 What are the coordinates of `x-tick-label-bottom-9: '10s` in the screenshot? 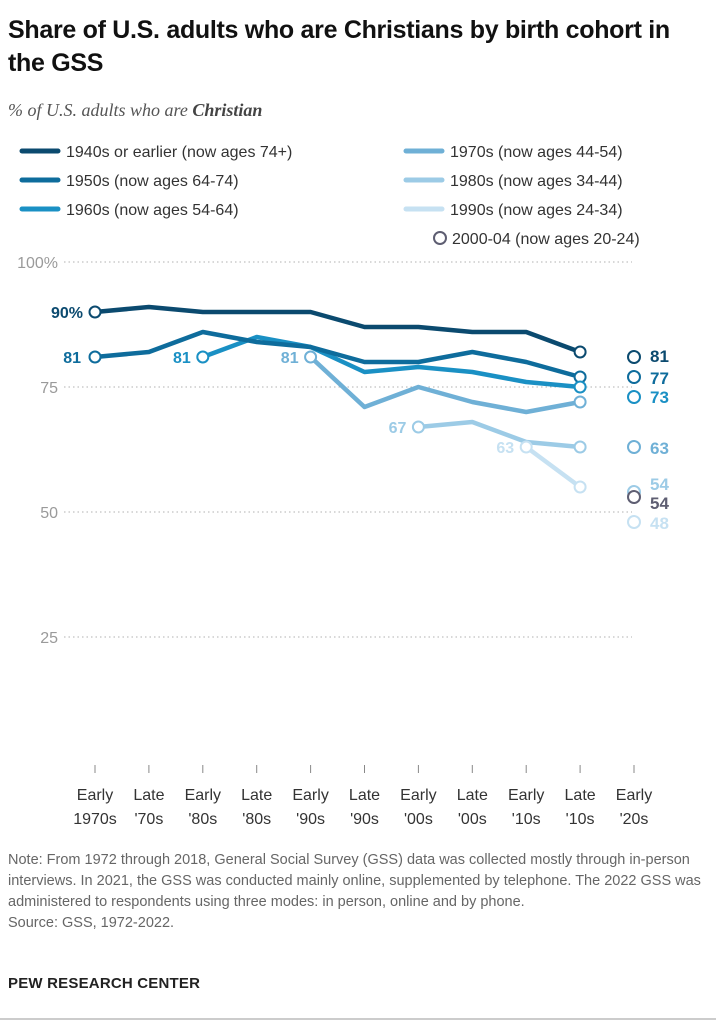 It's located at (580, 819).